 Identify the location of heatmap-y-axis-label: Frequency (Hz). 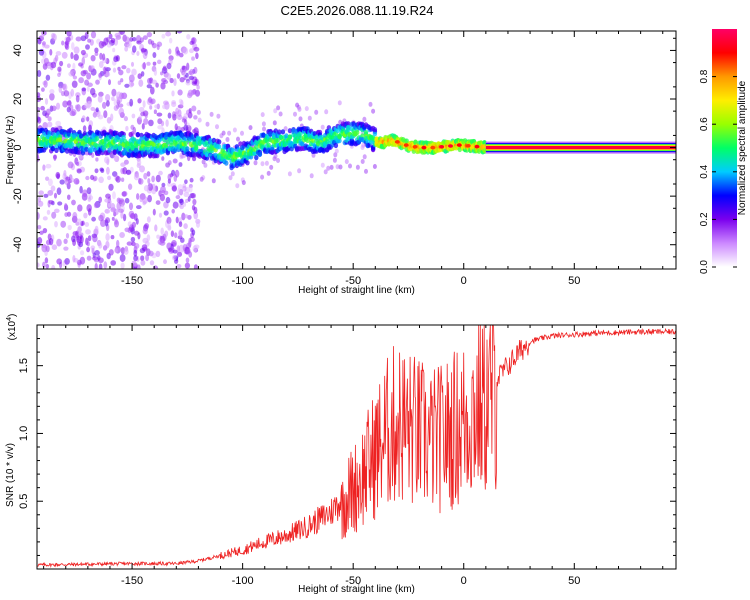
(10, 150).